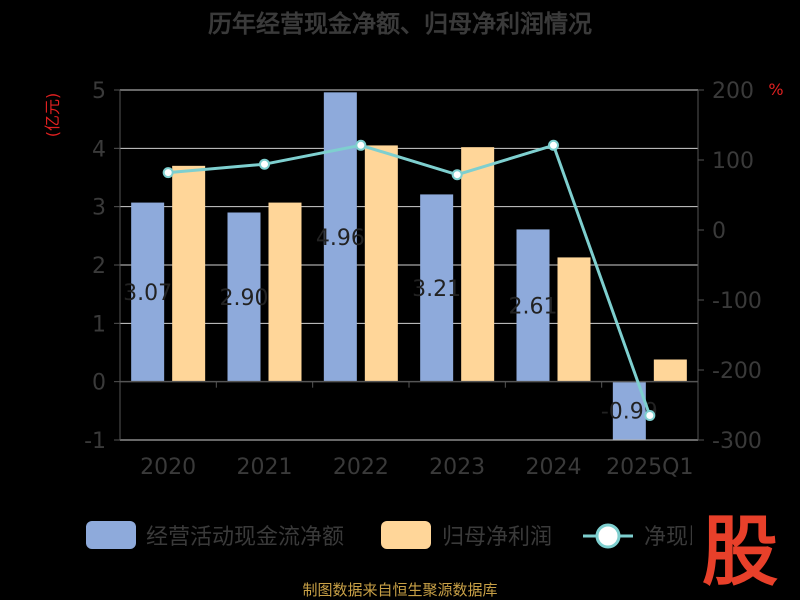 This screenshot has width=800, height=600. I want to click on legend-item-cashflow: 经营活动现金流净额, so click(215, 535).